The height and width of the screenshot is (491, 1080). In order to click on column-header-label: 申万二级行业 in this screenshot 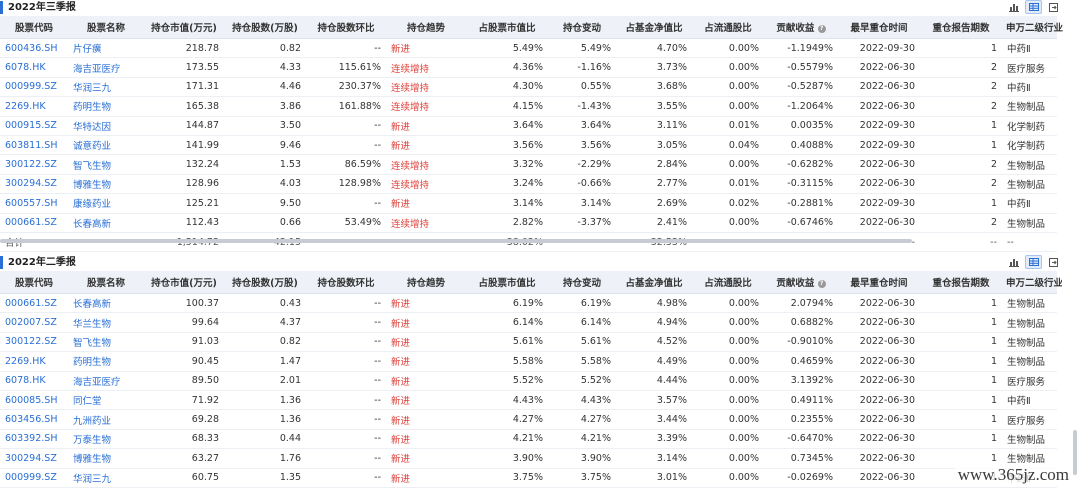, I will do `click(1035, 28)`.